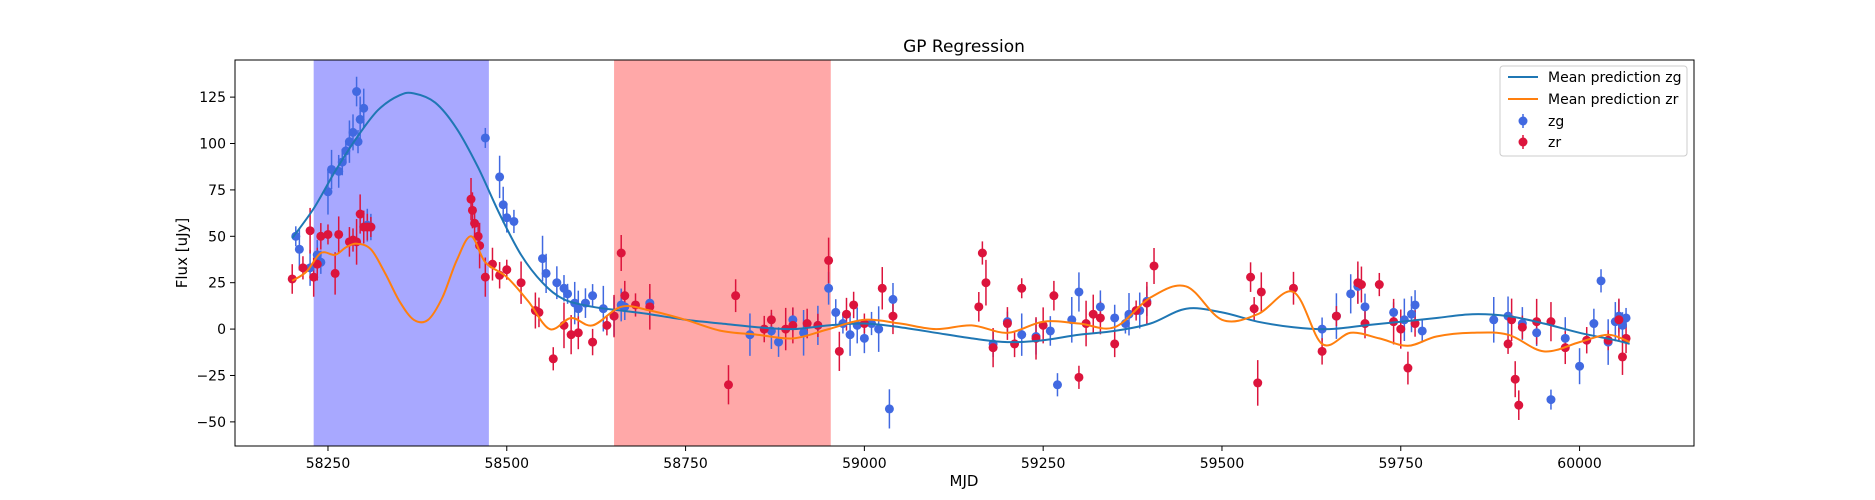 The width and height of the screenshot is (1875, 500). Describe the element at coordinates (215, 260) in the screenshot. I see `y-axis-ticks: −50 −25 0 25 50 75 100 125` at that location.